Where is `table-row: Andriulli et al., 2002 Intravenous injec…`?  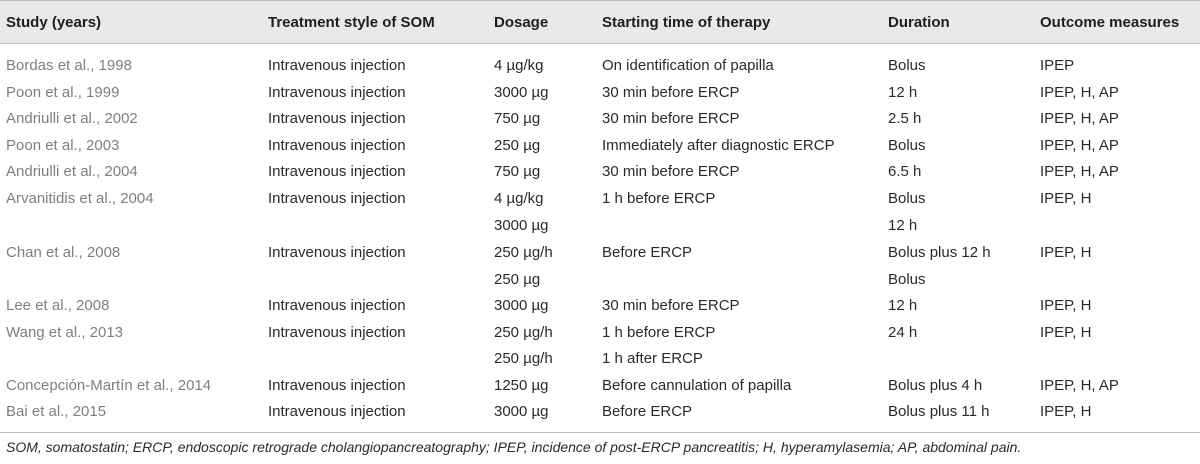 table-row: Andriulli et al., 2002 Intravenous injec… is located at coordinates (600, 119).